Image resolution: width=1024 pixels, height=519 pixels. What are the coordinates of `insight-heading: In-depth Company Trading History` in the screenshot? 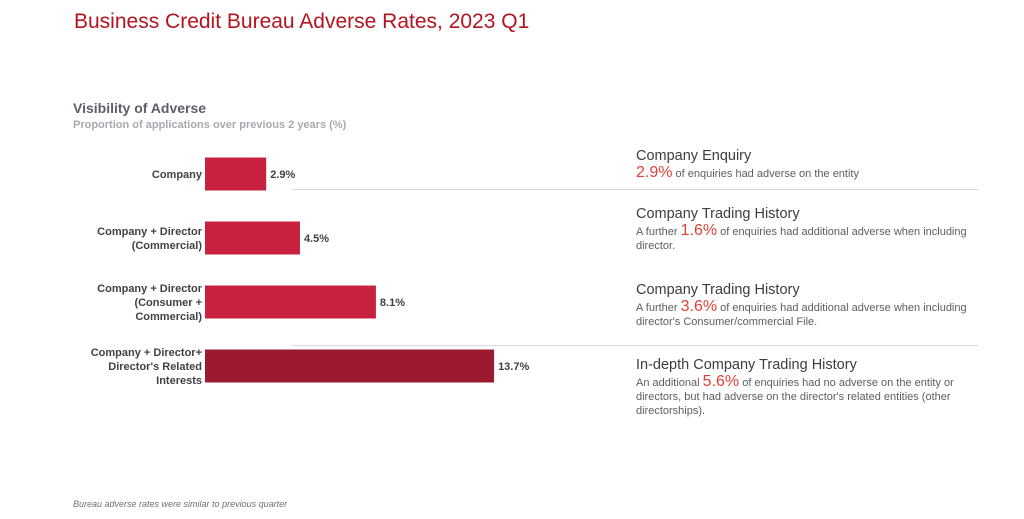 It's located at (746, 365).